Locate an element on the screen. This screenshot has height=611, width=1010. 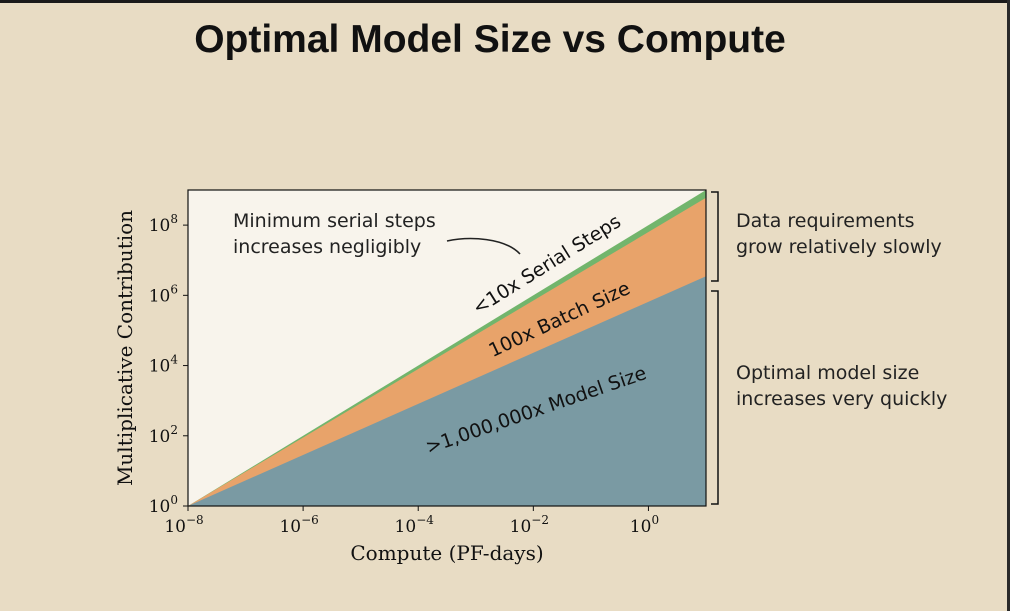
x-axis-ticks: 10⁻⁸ 10⁻⁶ 10⁻⁴ 10⁻² 10⁰ is located at coordinates (411, 521).